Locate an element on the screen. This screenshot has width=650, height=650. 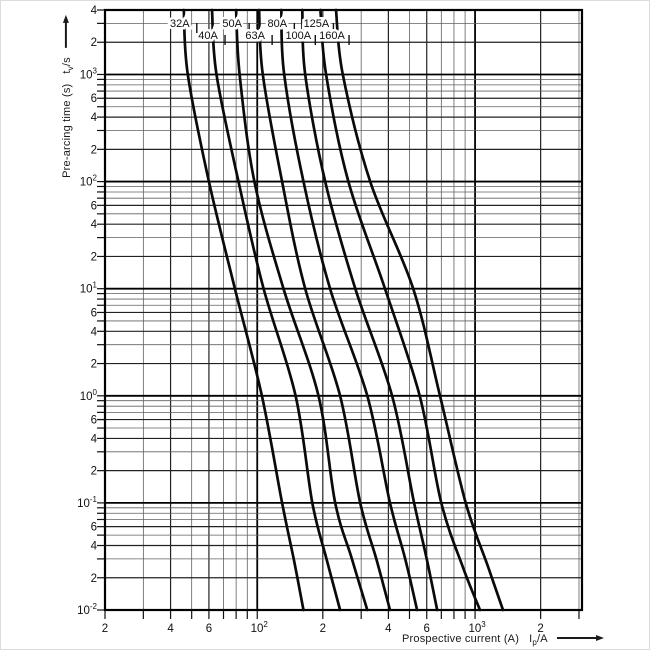
curve-label-100A: 100A is located at coordinates (298, 36).